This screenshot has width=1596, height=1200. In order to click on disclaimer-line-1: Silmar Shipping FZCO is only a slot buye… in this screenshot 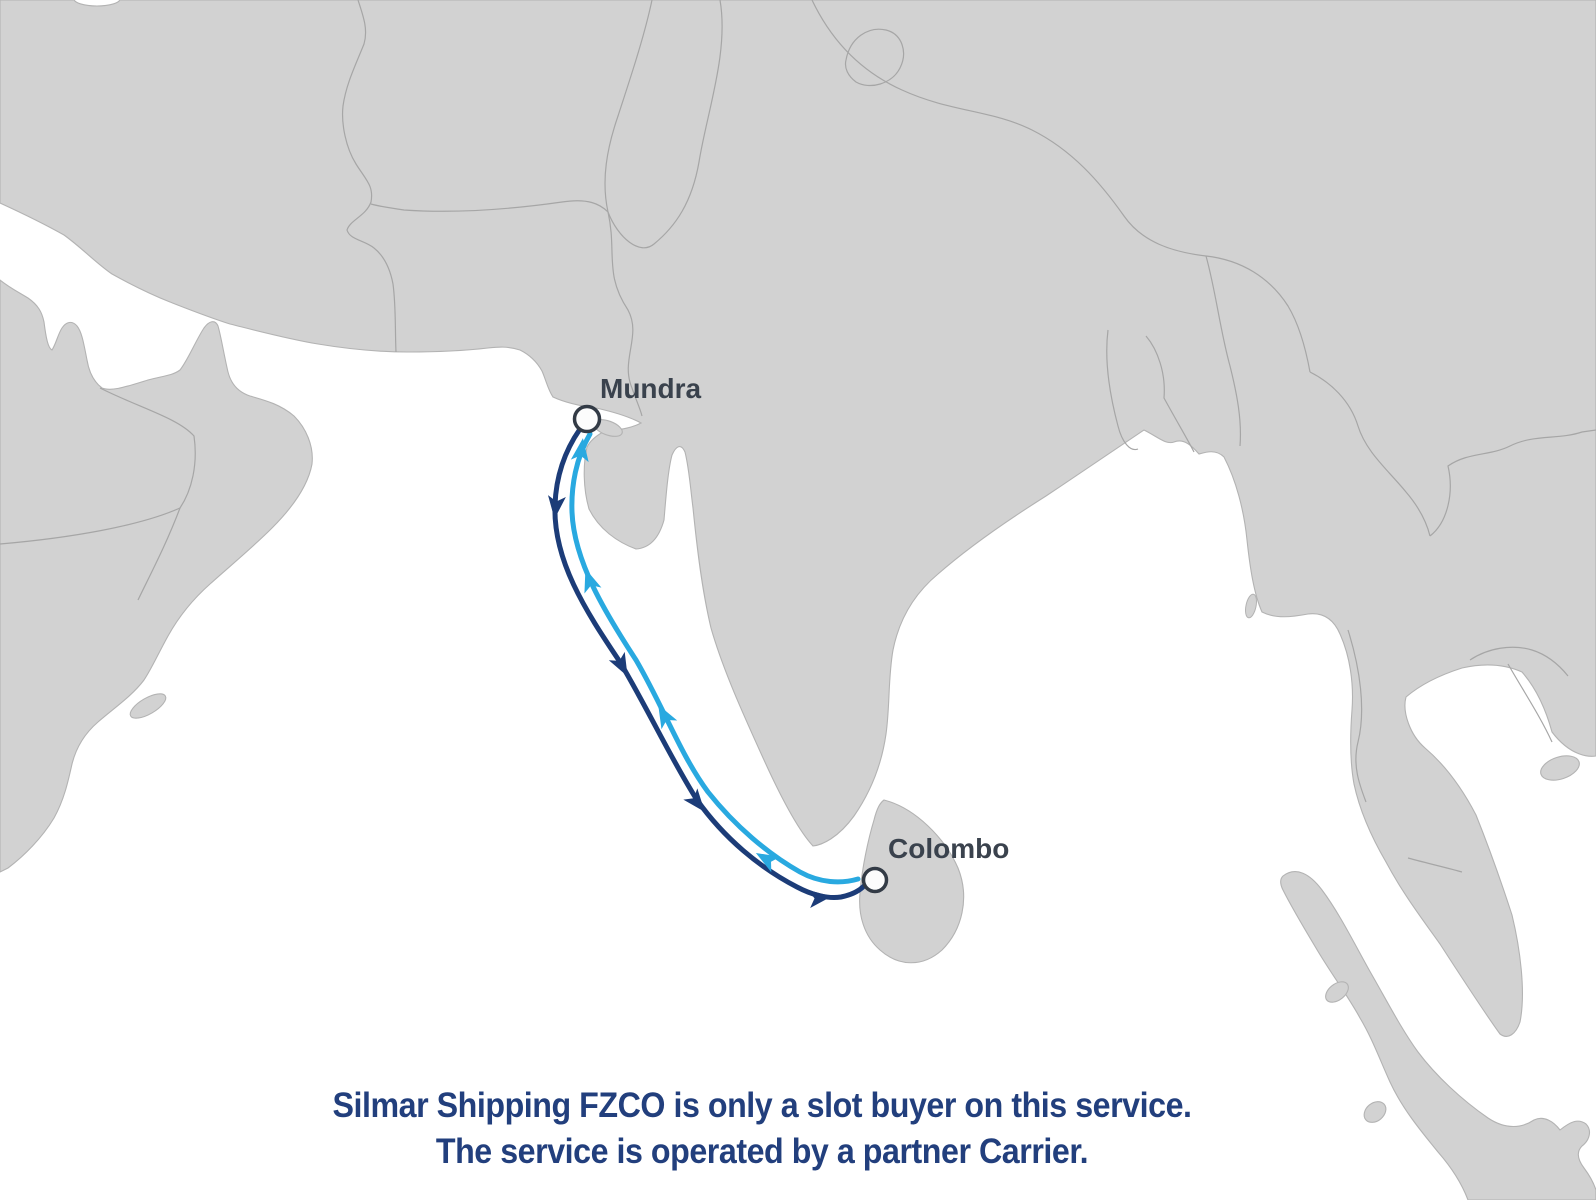, I will do `click(762, 1105)`.